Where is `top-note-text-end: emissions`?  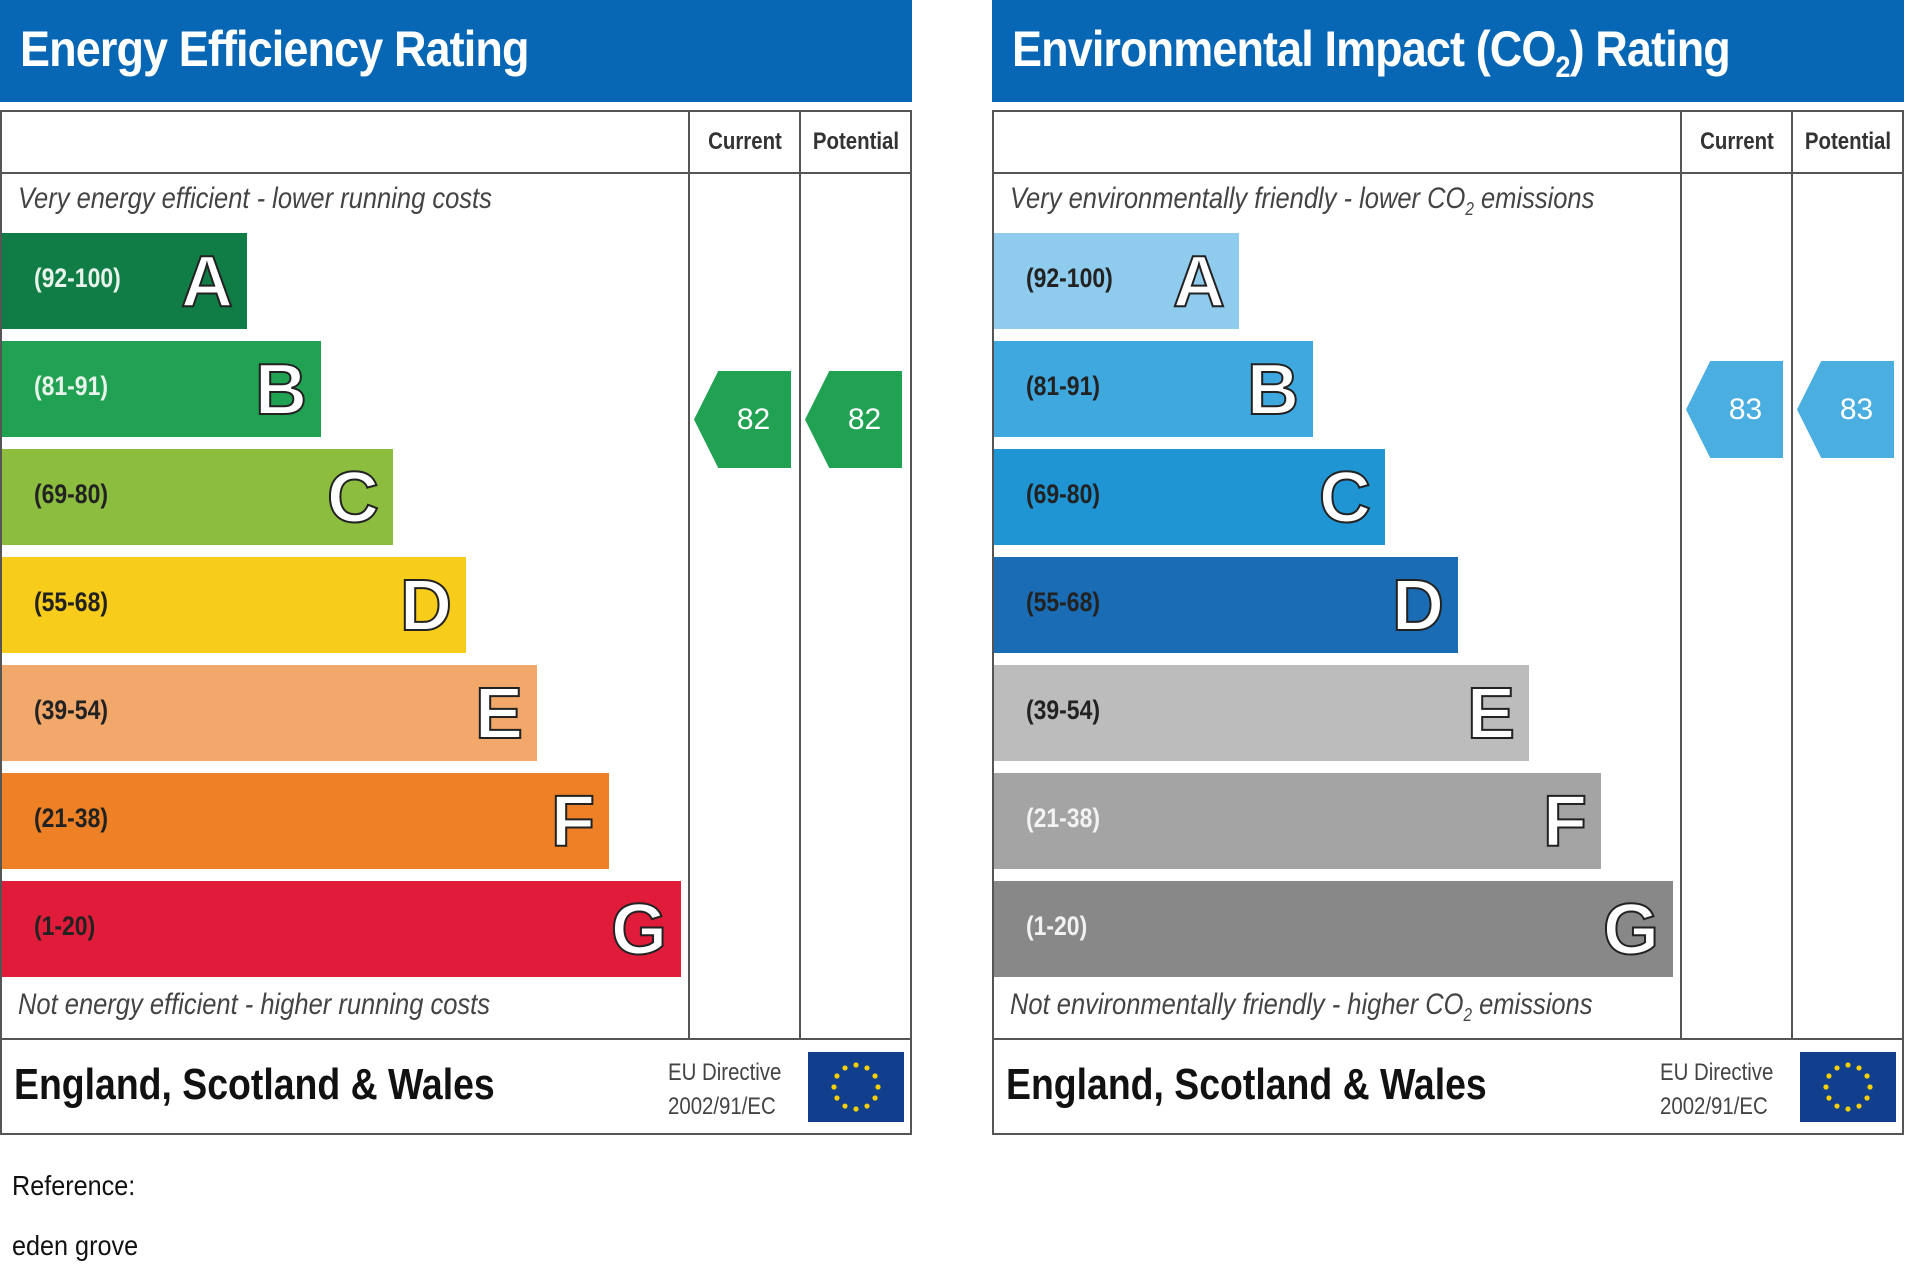
top-note-text-end: emissions is located at coordinates (1534, 198).